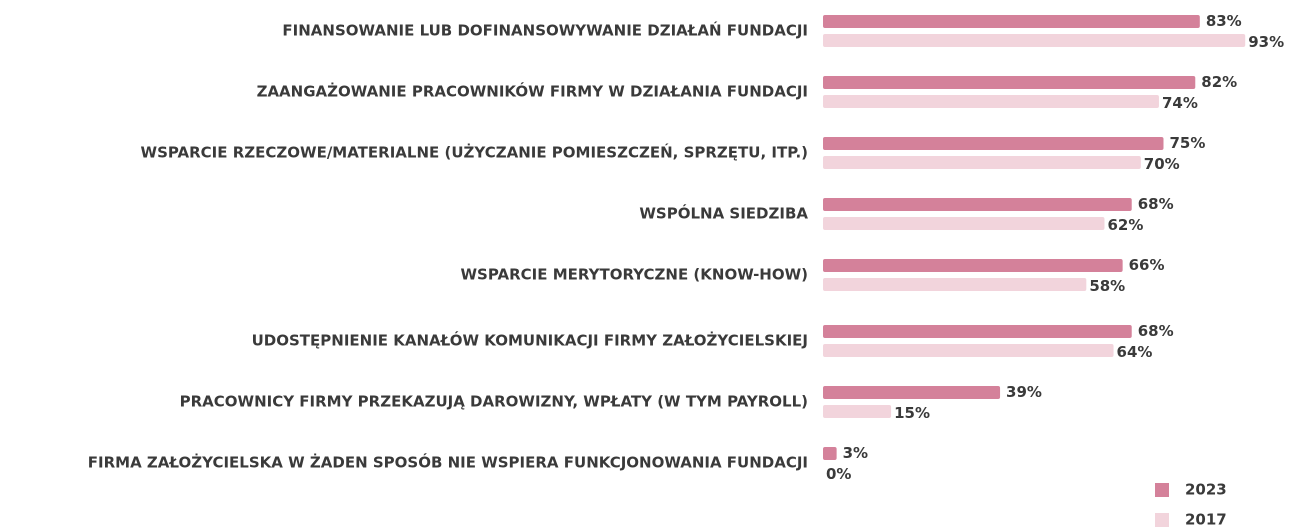  I want to click on value-label: 93%, so click(1266, 42).